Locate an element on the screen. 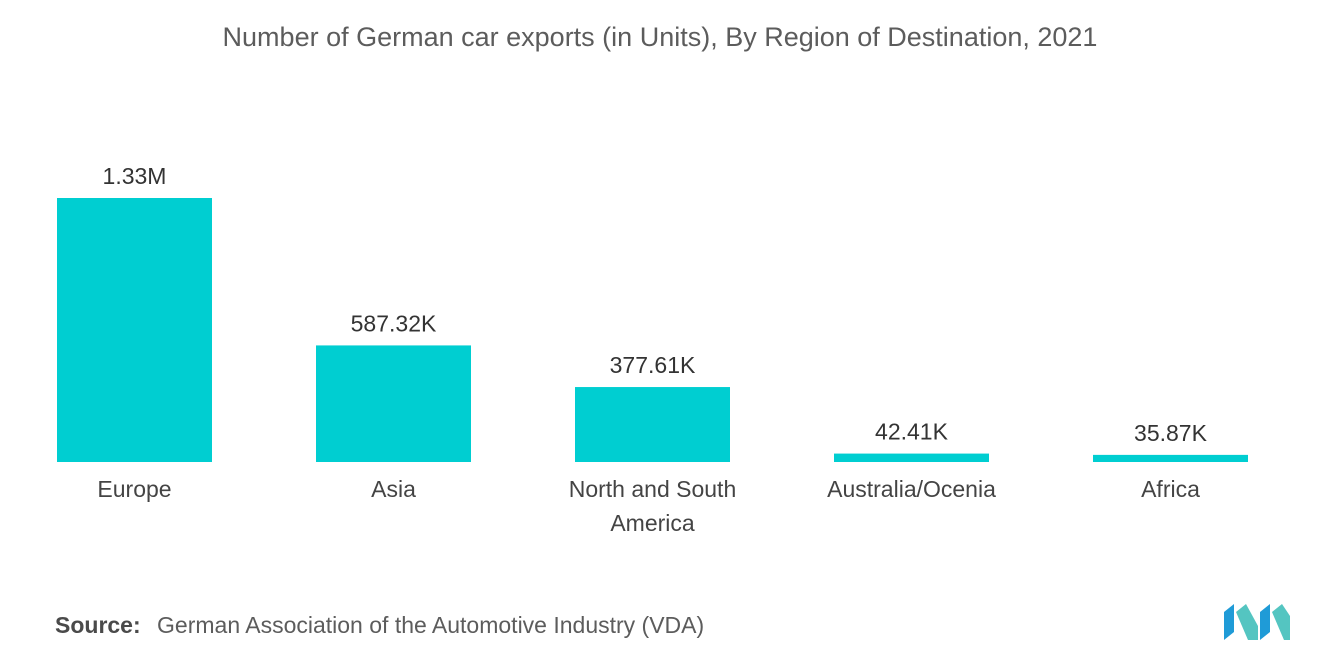 The image size is (1320, 665). value-label-4: 35.87K is located at coordinates (1171, 433).